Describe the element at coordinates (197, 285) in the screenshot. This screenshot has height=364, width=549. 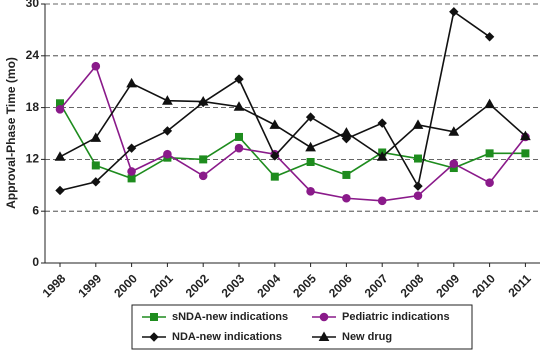
I see `x-tick-label: 2002` at that location.